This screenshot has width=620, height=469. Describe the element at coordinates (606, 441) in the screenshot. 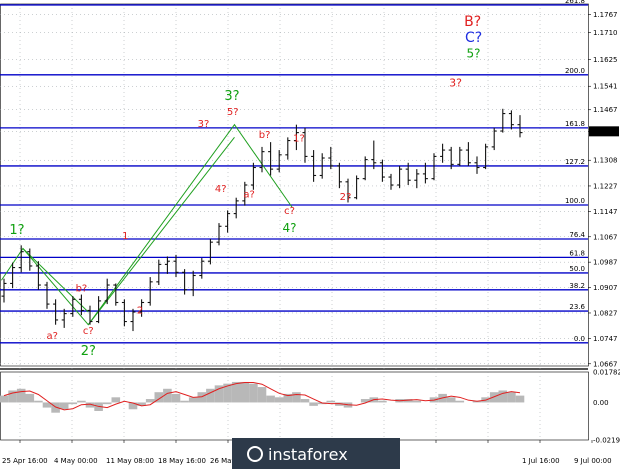

I see `oscillator-tick-label: -0.02198` at that location.